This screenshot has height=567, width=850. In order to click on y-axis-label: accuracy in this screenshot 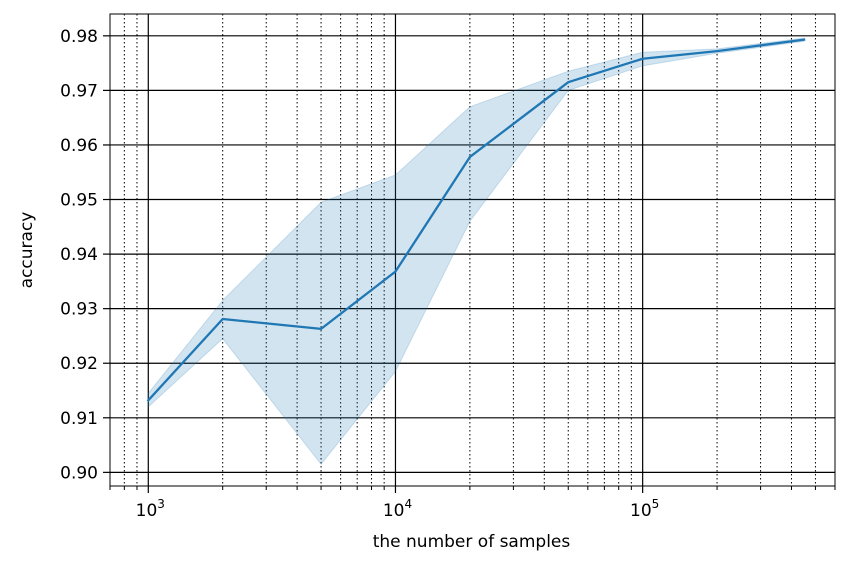, I will do `click(27, 250)`.